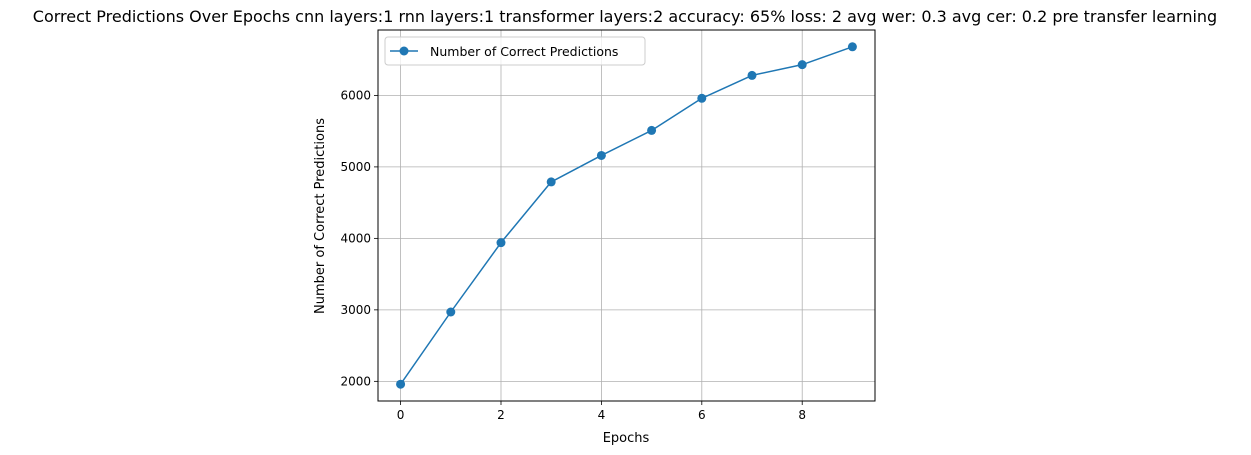  Describe the element at coordinates (524, 51) in the screenshot. I see `legend-label: Number of Correct Predictions` at that location.